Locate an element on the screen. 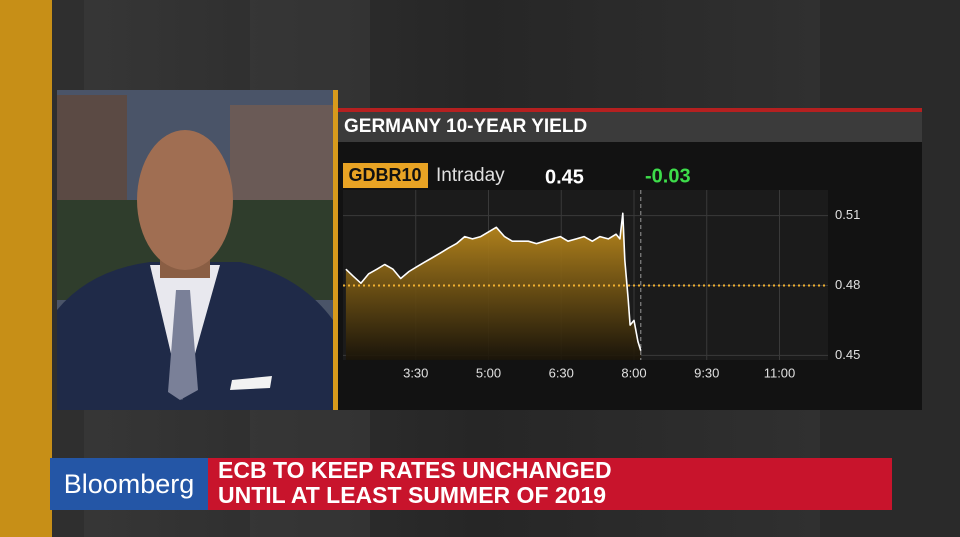 The width and height of the screenshot is (960, 537). tie is located at coordinates (183, 345).